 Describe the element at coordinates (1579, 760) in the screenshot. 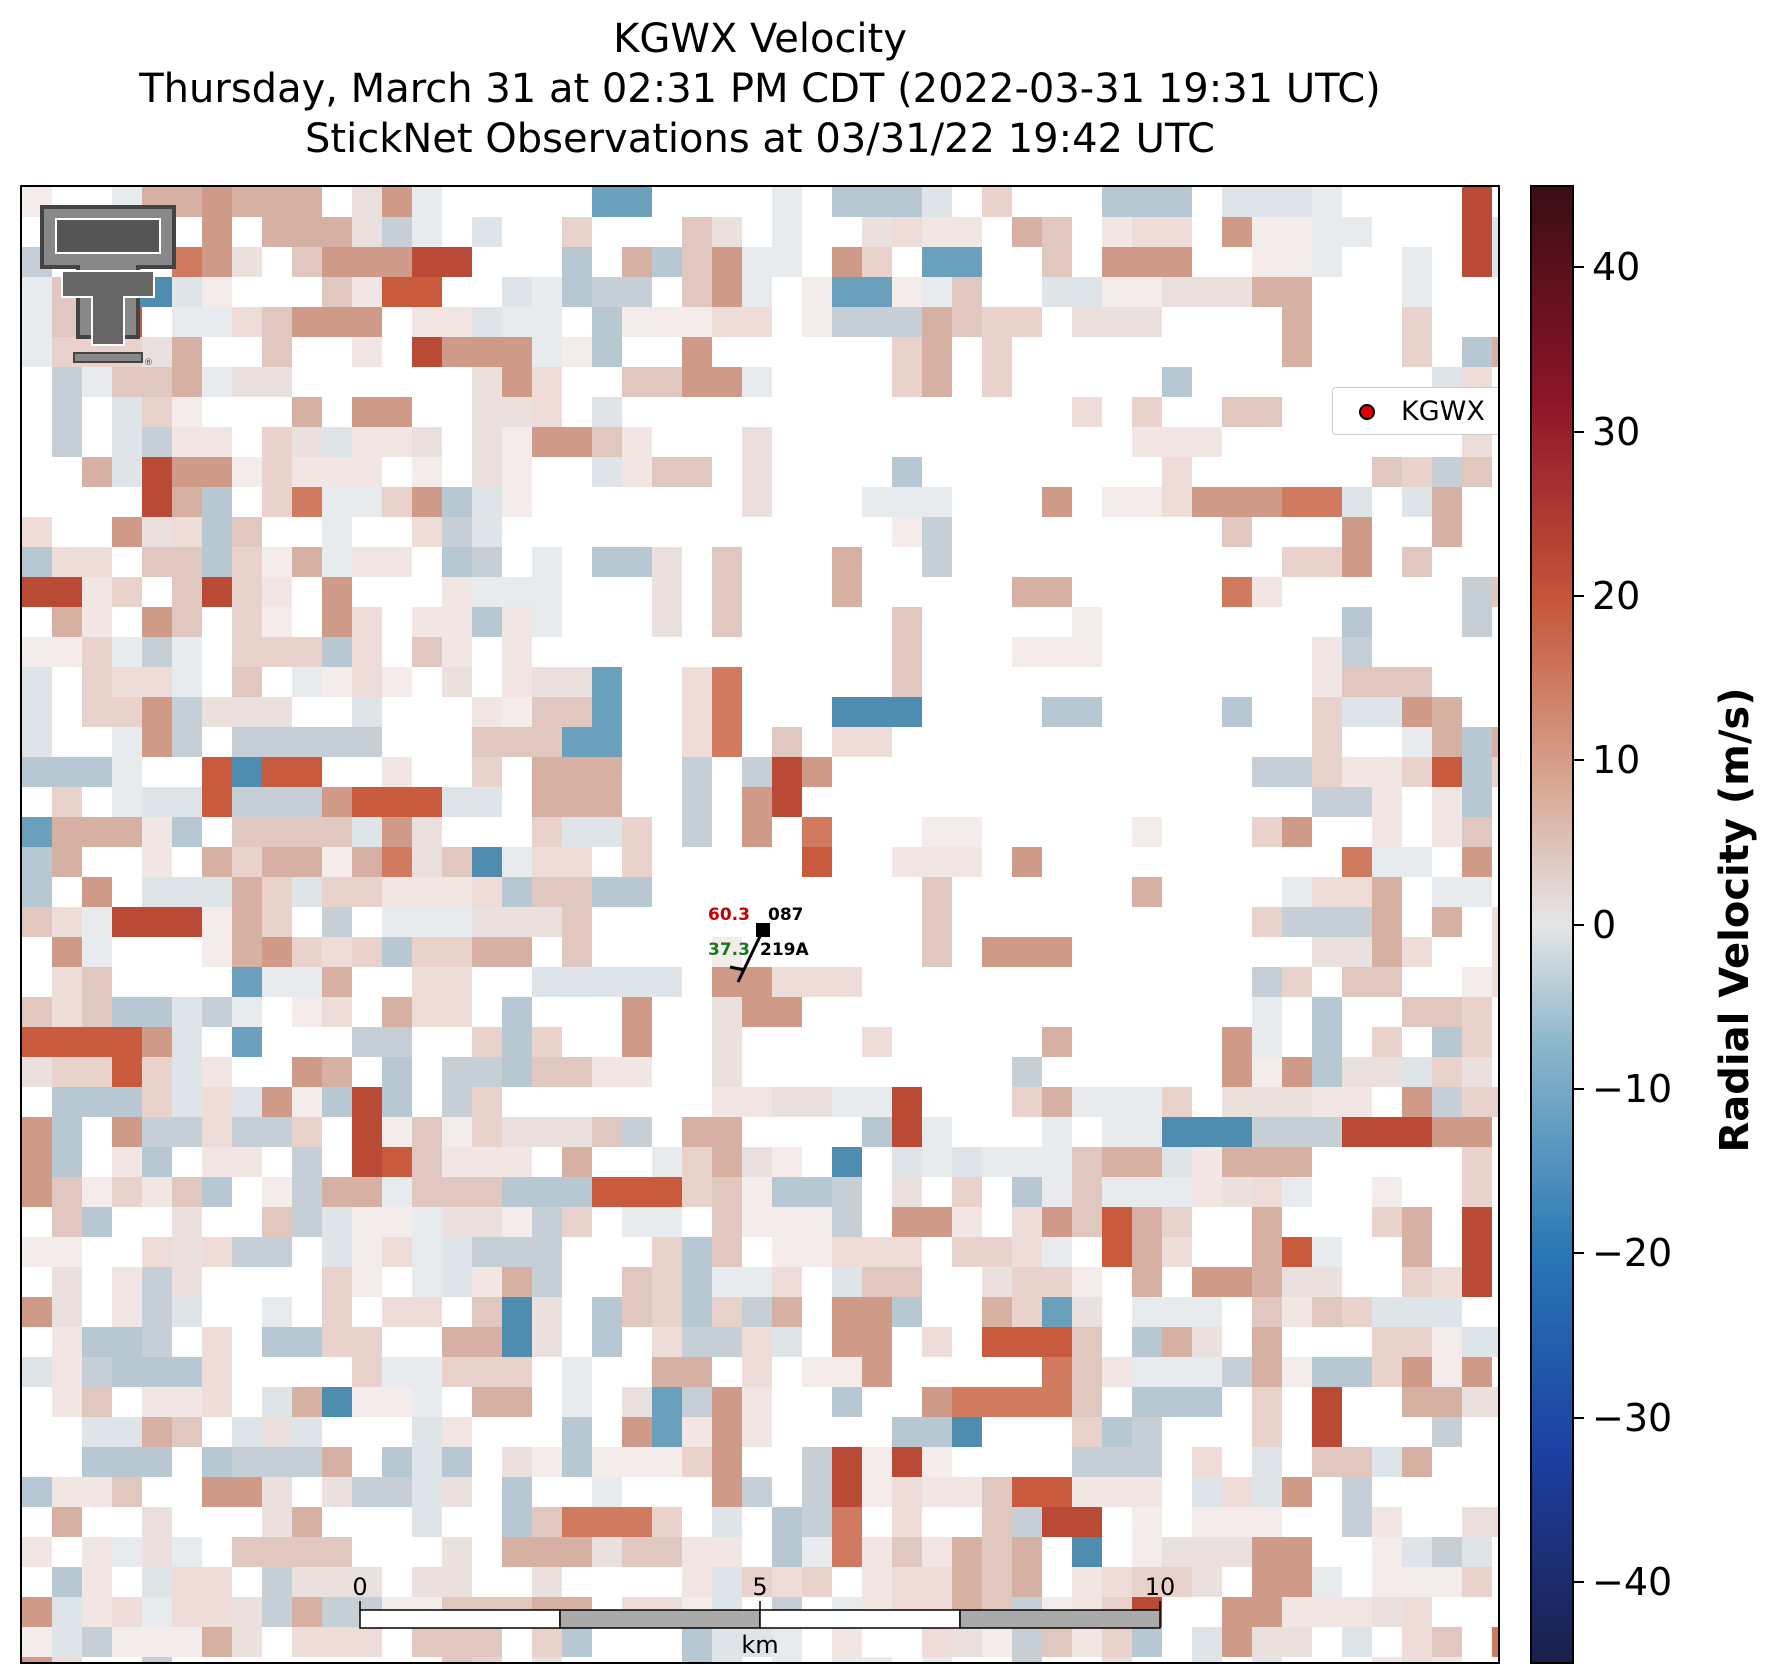

I see `colorbar-tick-mark` at that location.